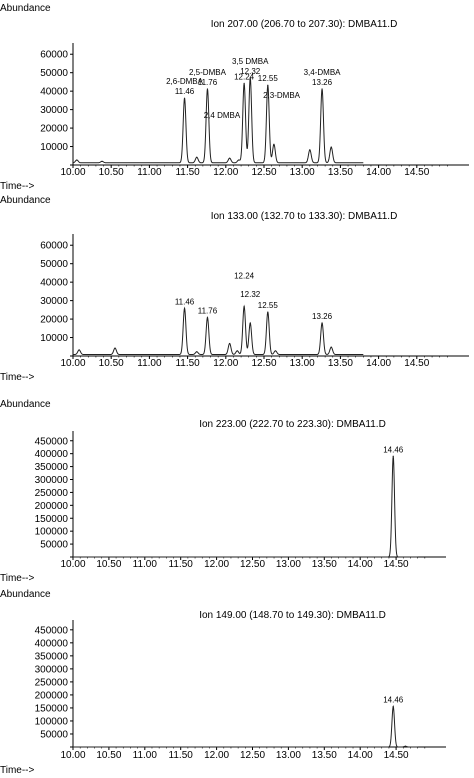 Image resolution: width=474 pixels, height=778 pixels. What do you see at coordinates (52, 454) in the screenshot?
I see `y-tick-label: 400000` at bounding box center [52, 454].